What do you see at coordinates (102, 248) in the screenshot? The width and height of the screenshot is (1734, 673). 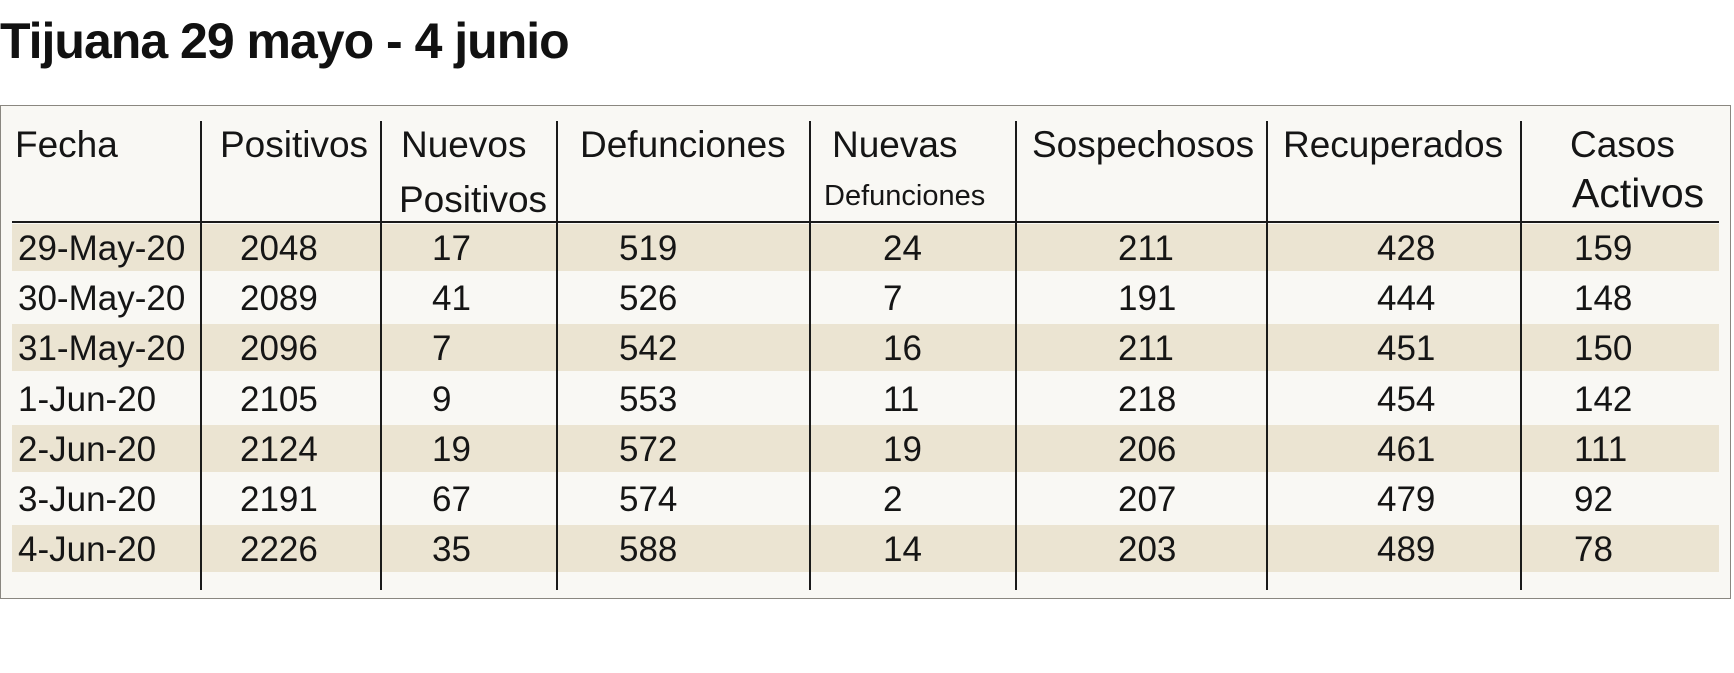 I see `date-cell: 29-May-20` at bounding box center [102, 248].